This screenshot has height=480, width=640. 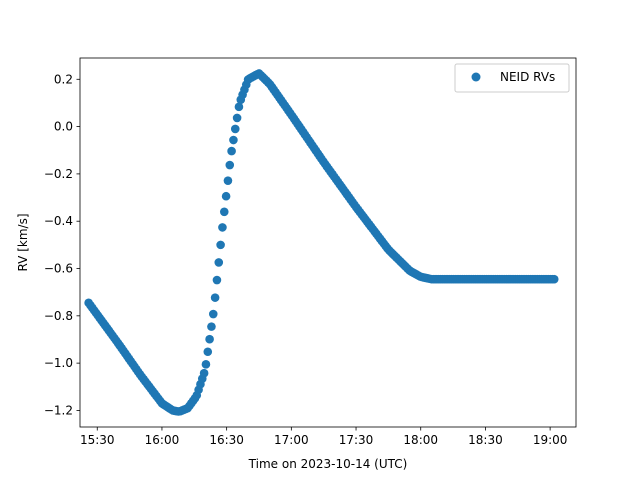 I want to click on x-tick-label: 16:00, so click(x=162, y=440).